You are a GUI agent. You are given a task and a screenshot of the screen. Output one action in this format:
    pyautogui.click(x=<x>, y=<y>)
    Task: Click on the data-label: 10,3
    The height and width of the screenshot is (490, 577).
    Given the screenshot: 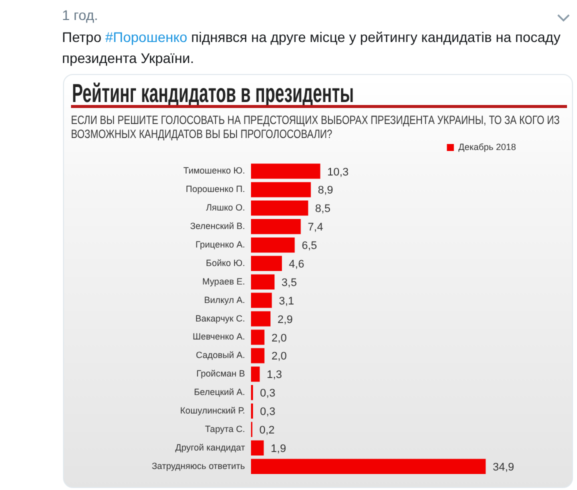 What is the action you would take?
    pyautogui.click(x=338, y=172)
    